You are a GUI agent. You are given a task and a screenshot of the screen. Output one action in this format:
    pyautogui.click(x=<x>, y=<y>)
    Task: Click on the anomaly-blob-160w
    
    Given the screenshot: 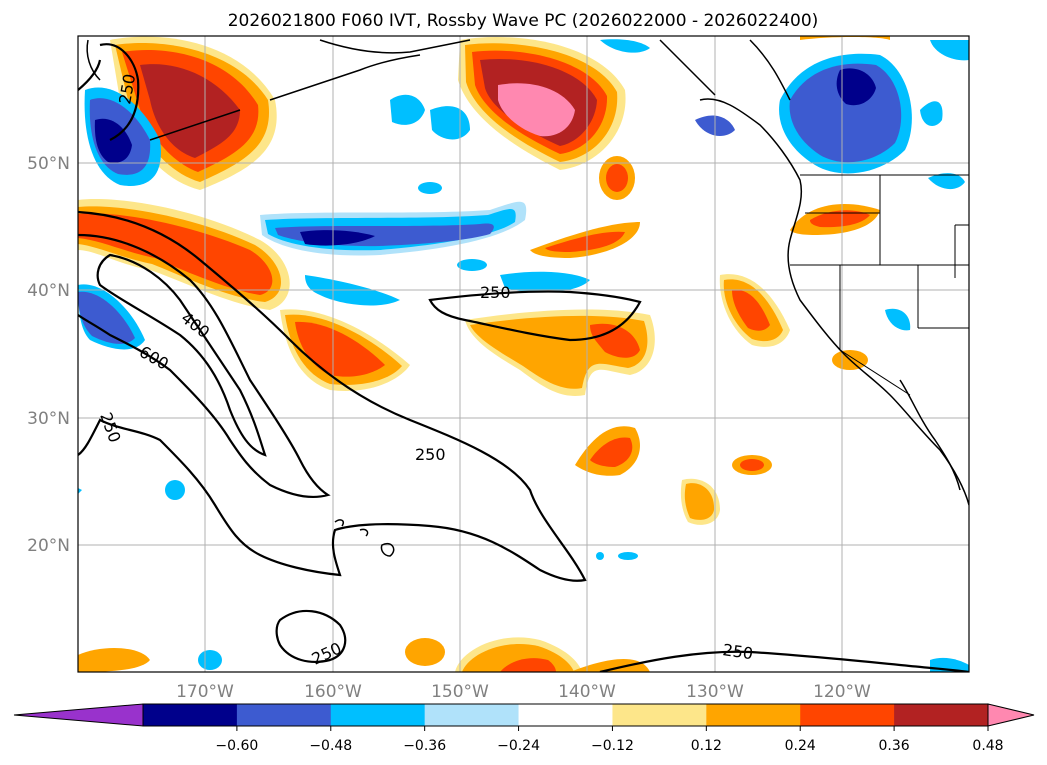 What is the action you would take?
    pyautogui.click(x=345, y=350)
    